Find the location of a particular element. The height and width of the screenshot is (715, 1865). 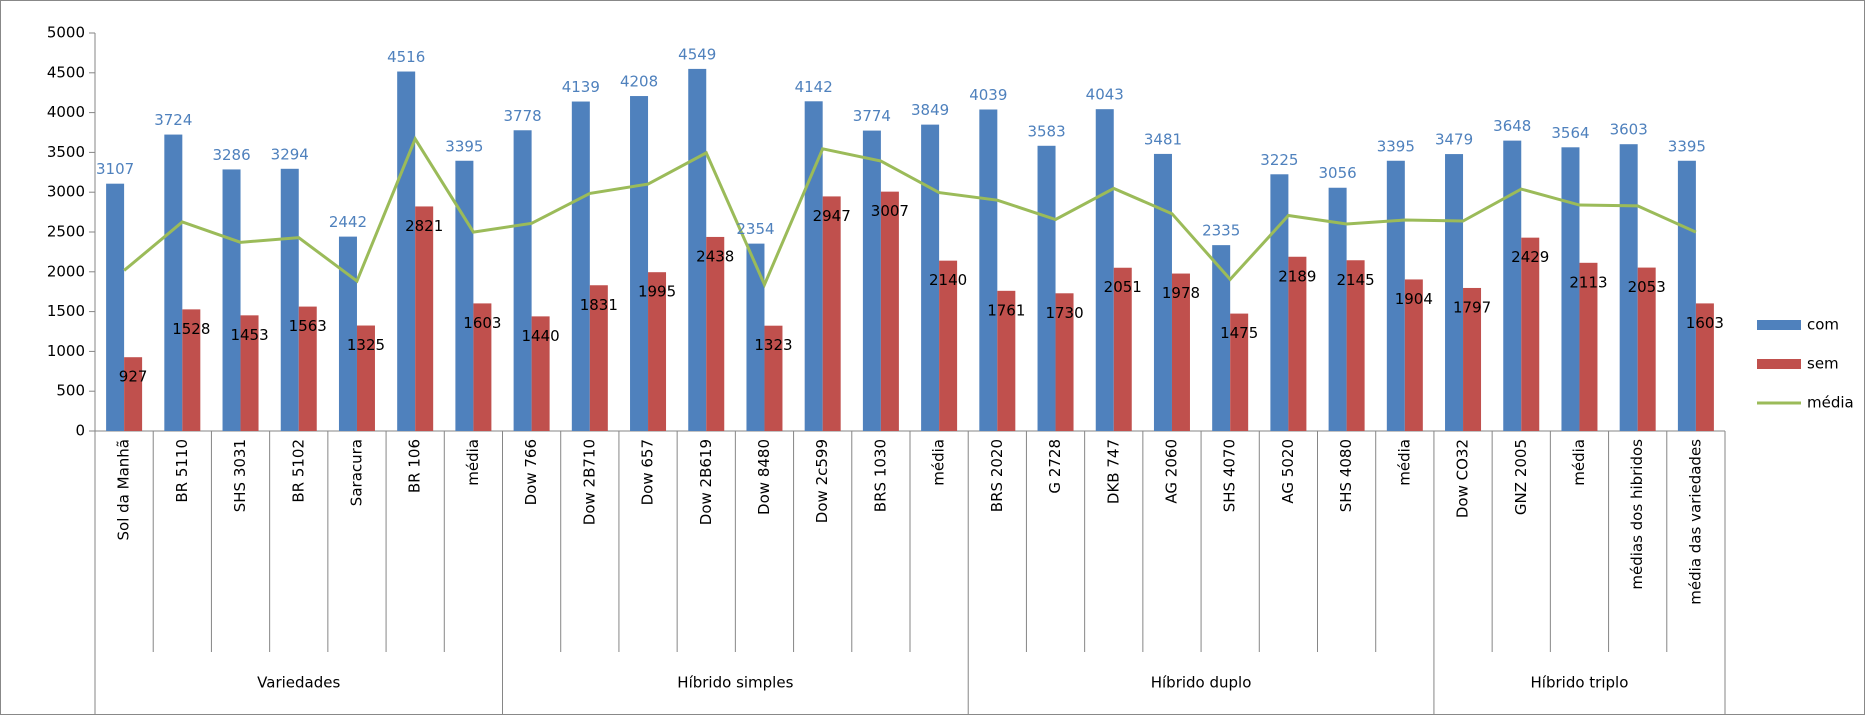

data-label: 3007 is located at coordinates (890, 211).